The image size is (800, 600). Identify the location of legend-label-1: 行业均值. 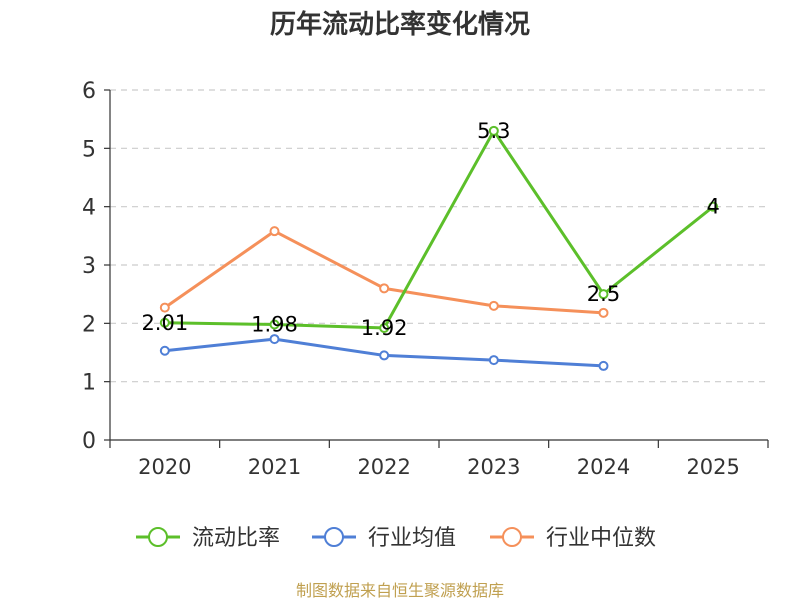
(412, 538).